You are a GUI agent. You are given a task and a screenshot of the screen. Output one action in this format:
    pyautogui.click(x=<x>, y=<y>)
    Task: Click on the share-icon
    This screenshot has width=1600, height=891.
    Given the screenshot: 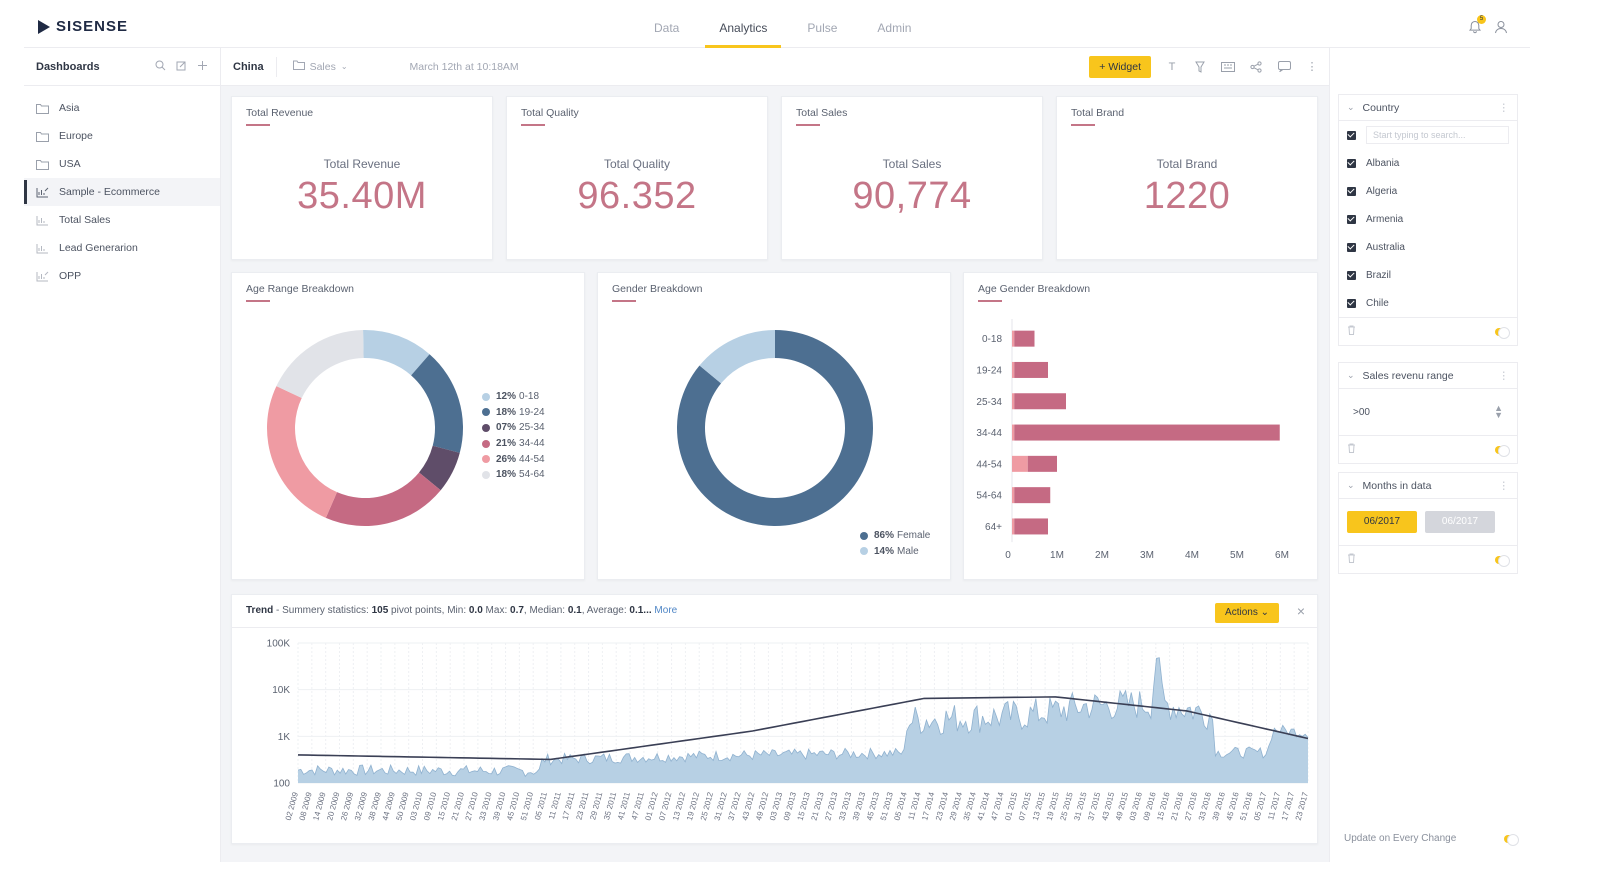 What is the action you would take?
    pyautogui.click(x=1256, y=67)
    